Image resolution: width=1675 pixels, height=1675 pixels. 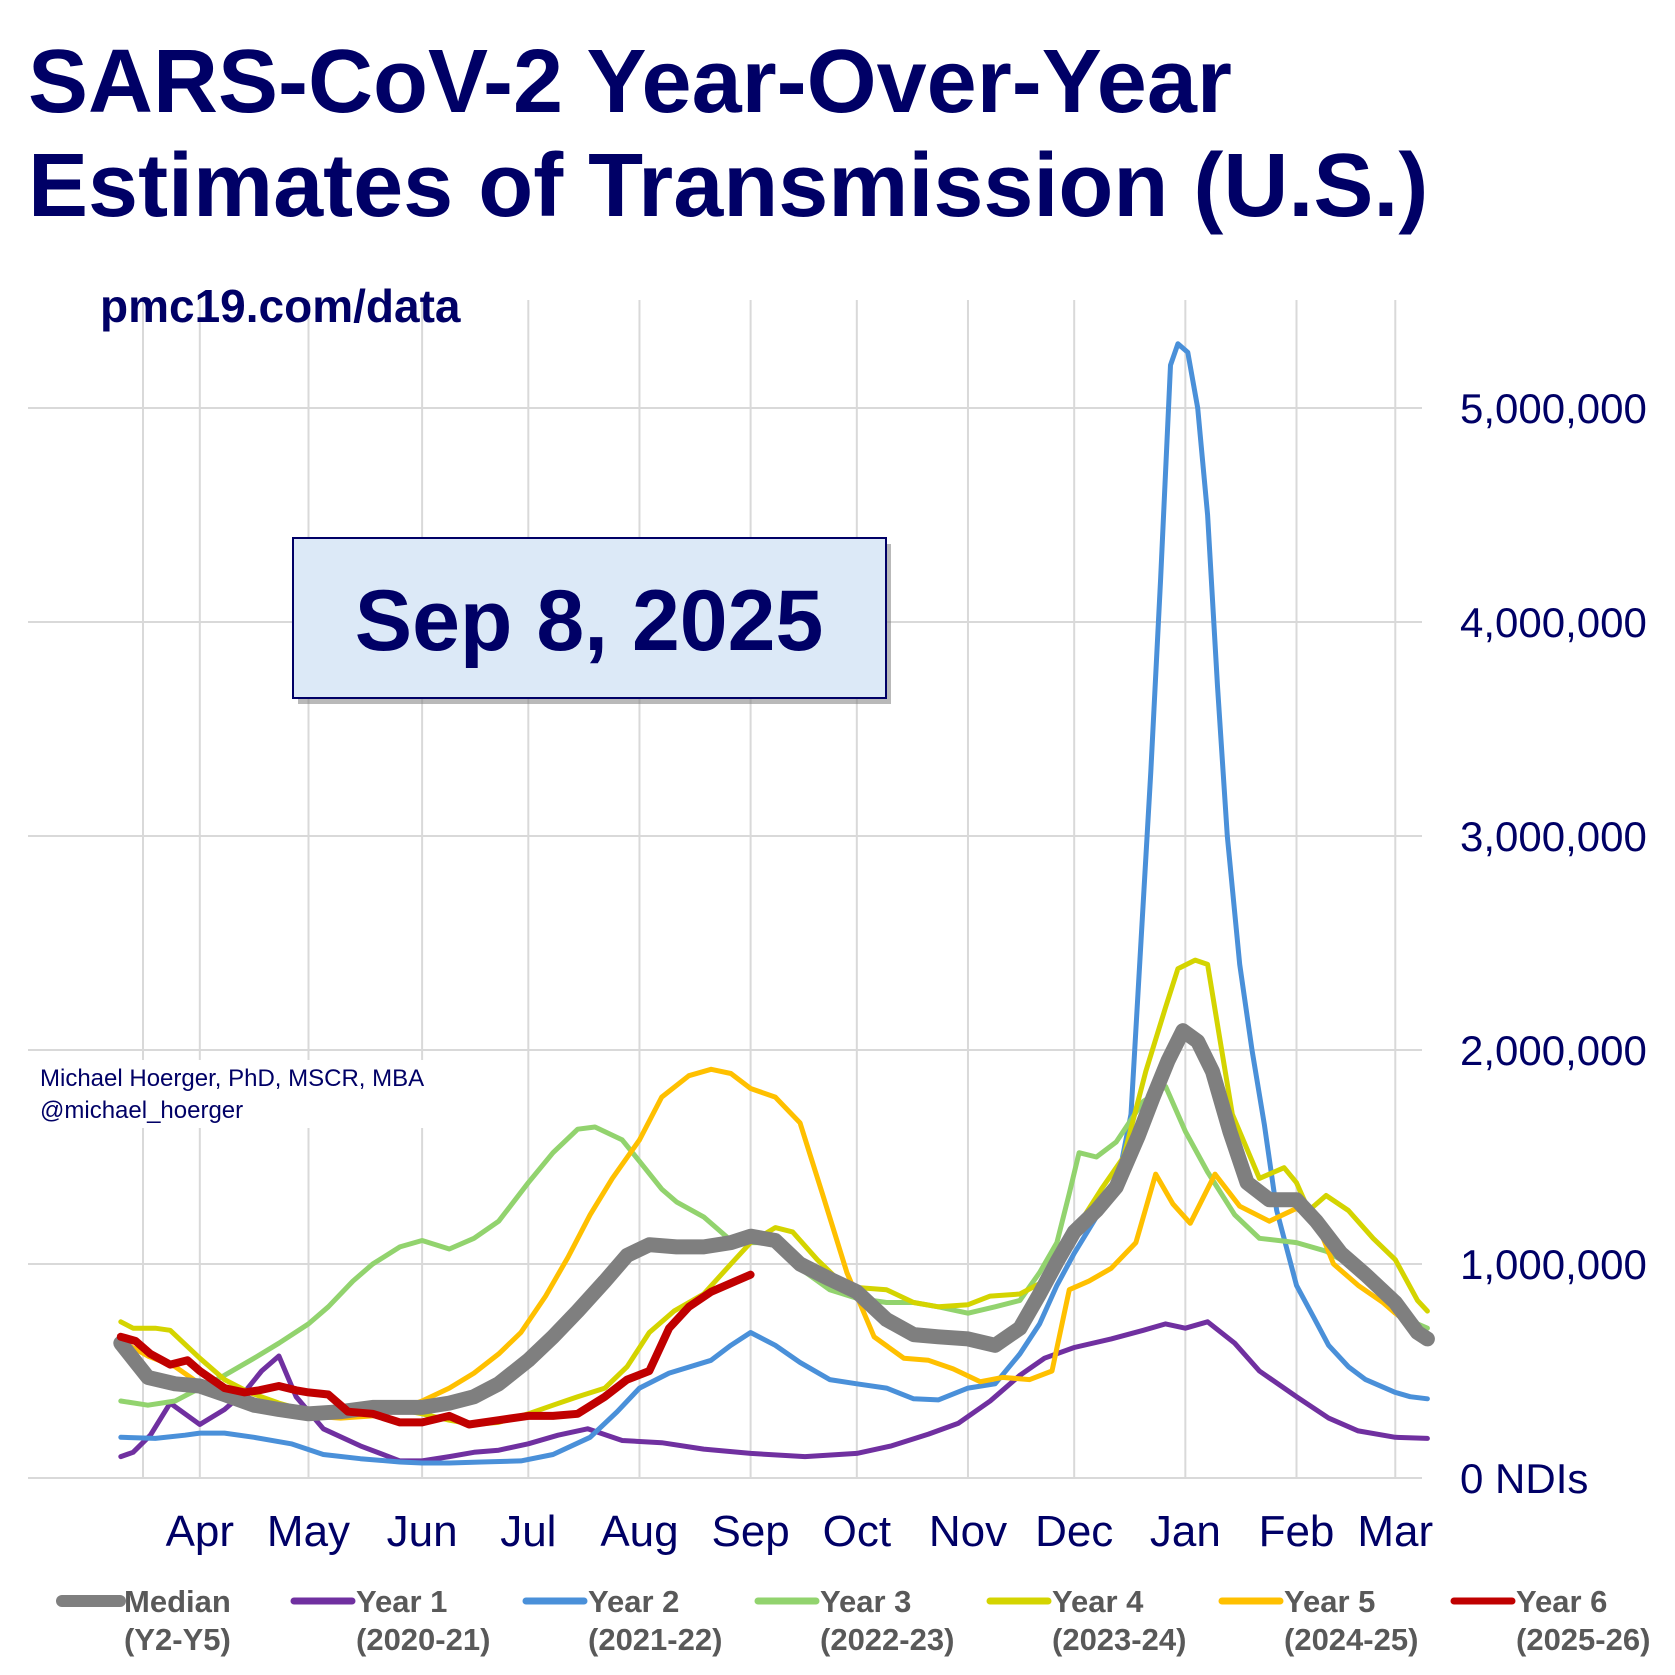 What do you see at coordinates (401, 1601) in the screenshot?
I see `legend-label: Year 1` at bounding box center [401, 1601].